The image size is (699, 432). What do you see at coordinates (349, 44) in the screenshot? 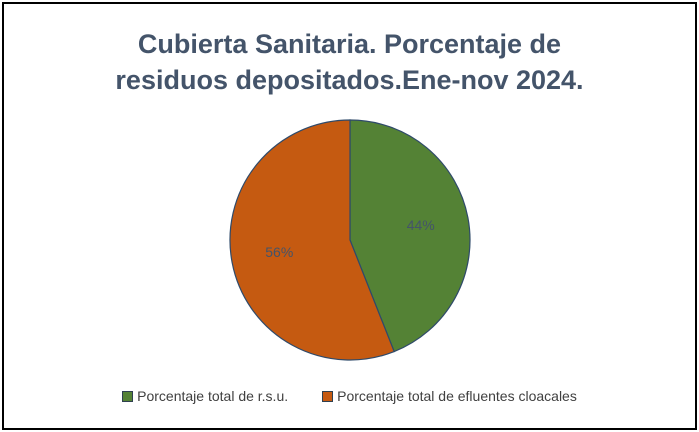
I see `chart-title-line-1: Cubierta Sanitaria. Porcentaje de` at bounding box center [349, 44].